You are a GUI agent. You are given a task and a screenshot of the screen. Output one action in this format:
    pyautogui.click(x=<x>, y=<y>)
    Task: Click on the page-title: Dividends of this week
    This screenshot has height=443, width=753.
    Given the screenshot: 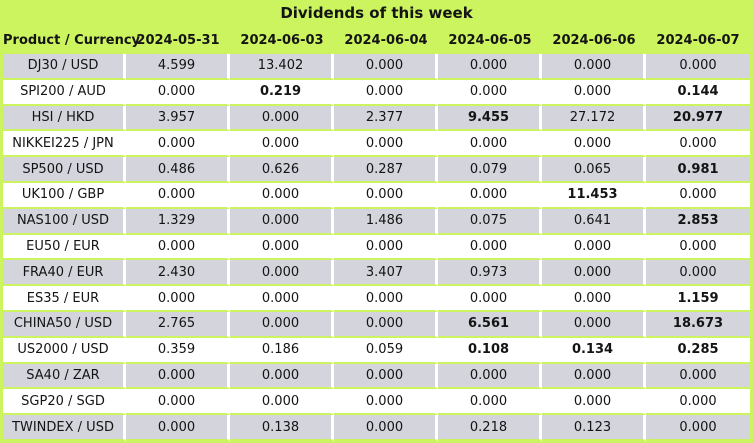 What is the action you would take?
    pyautogui.click(x=376, y=13)
    